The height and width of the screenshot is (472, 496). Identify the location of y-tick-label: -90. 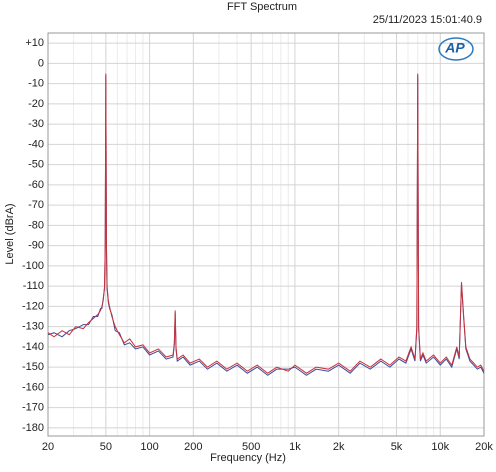
(36, 246).